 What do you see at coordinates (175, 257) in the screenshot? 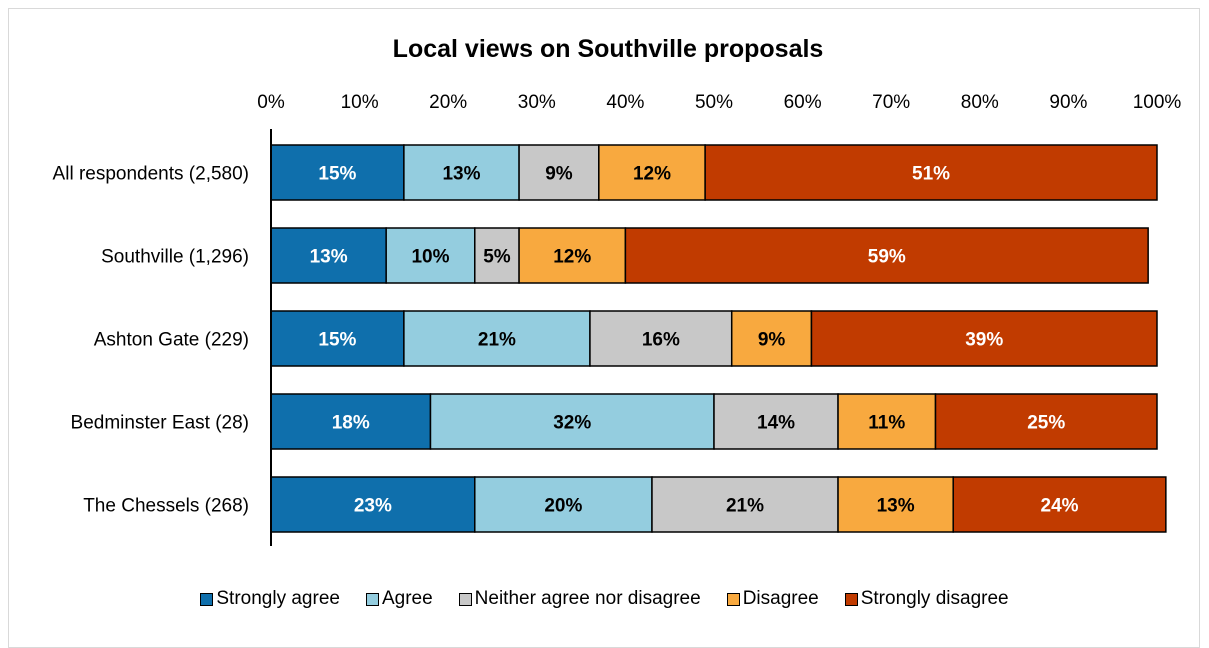
I see `category-label: Southville (1,296)` at bounding box center [175, 257].